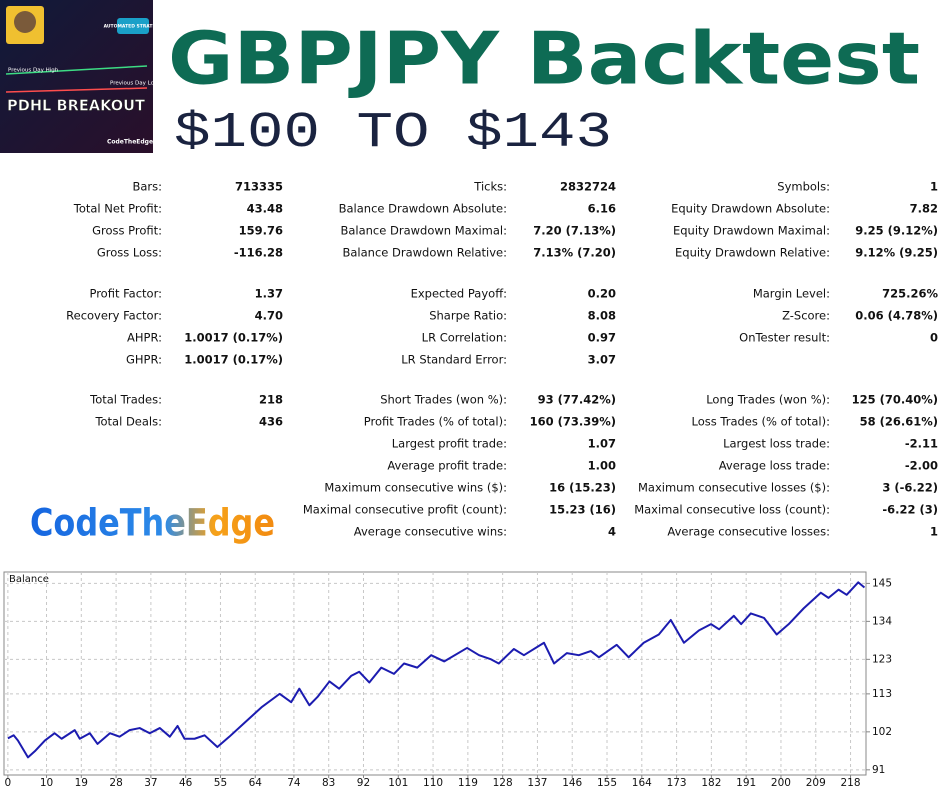  What do you see at coordinates (393, 133) in the screenshot?
I see `subtitle: $100 TO $143` at bounding box center [393, 133].